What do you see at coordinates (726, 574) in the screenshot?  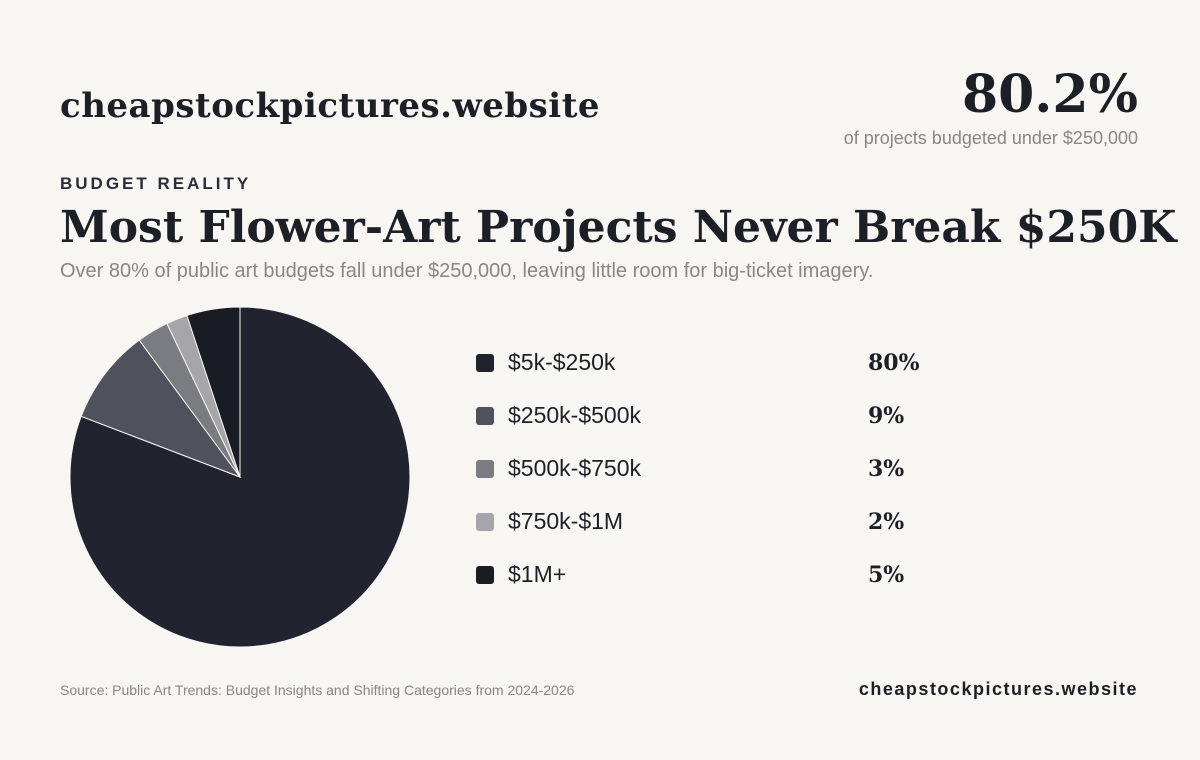 I see `legend-item: $1M+ 5%` at bounding box center [726, 574].